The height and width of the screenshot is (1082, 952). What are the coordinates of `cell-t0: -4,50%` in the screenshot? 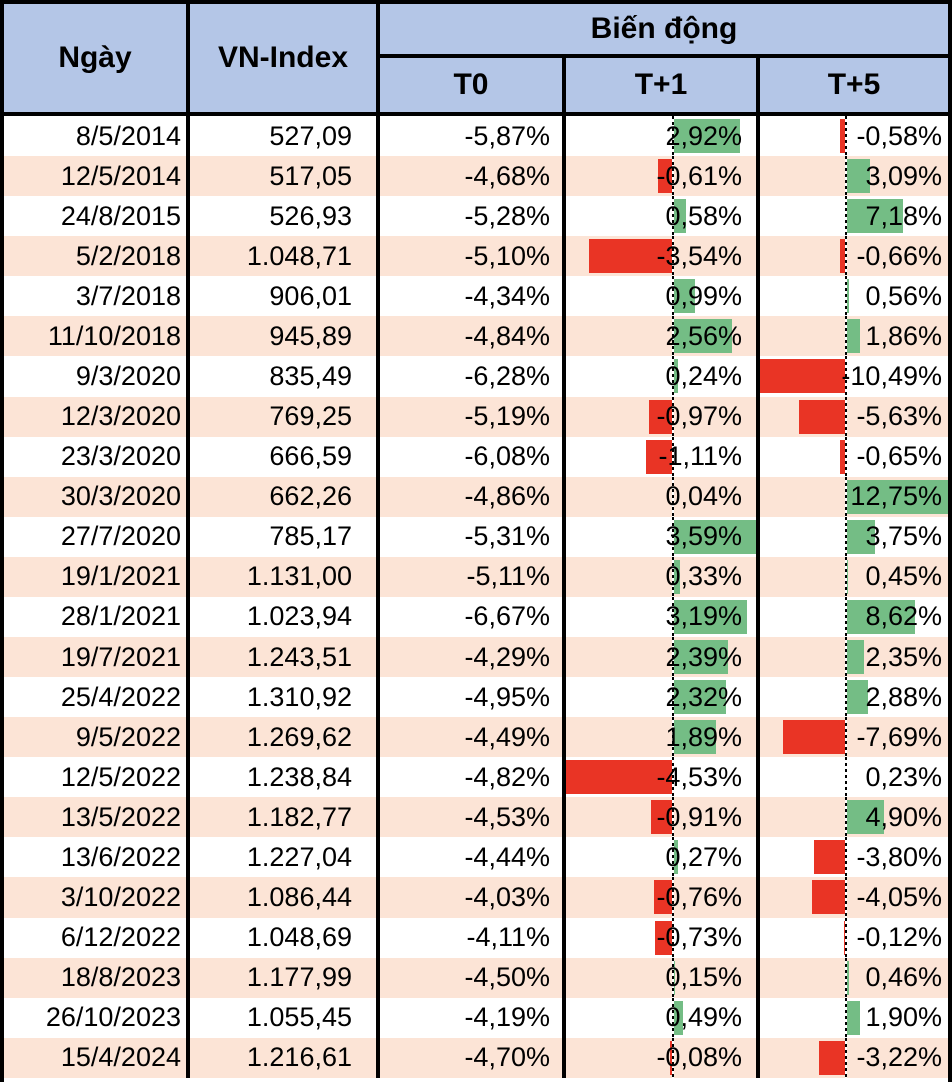 It's located at (473, 977).